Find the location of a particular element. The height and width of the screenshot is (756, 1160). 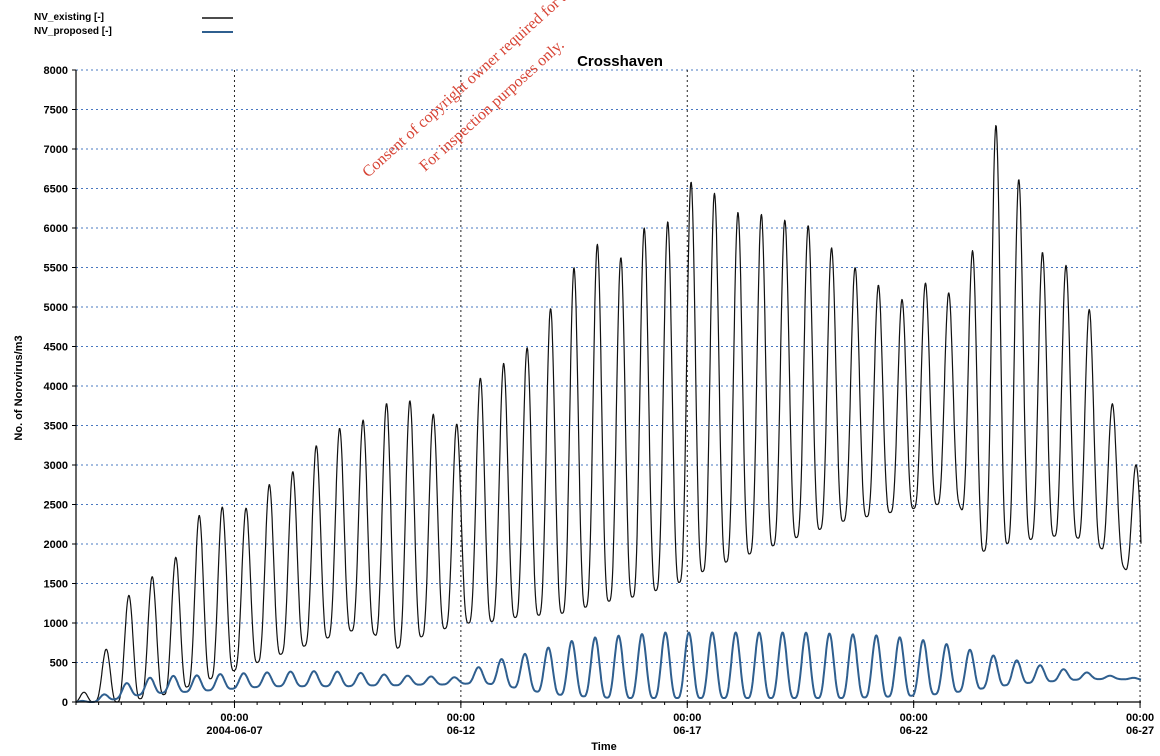

y-axis-label: No. of Norovirus/m3 is located at coordinates (19, 387).